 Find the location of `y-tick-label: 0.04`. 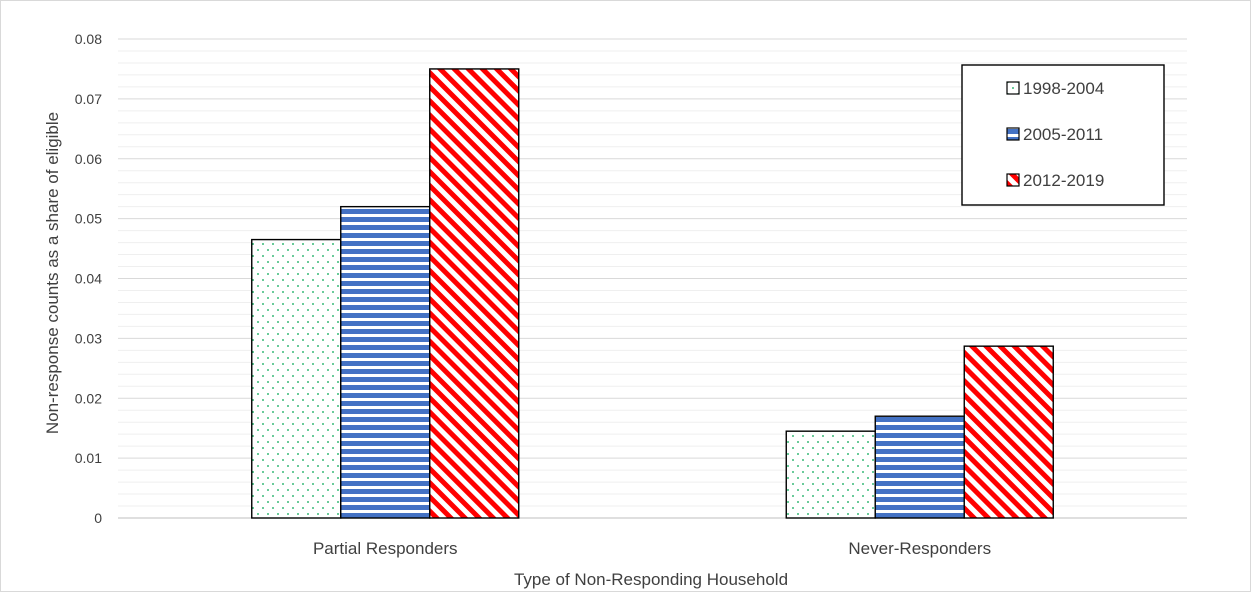

y-tick-label: 0.04 is located at coordinates (88, 279).